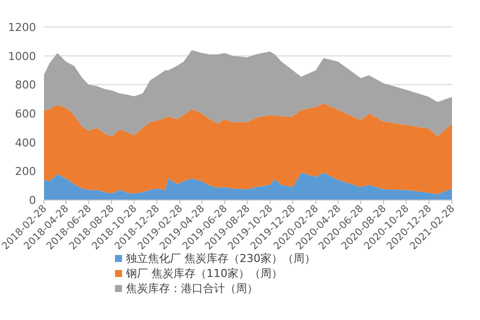 The width and height of the screenshot is (480, 320). What do you see at coordinates (22, 56) in the screenshot?
I see `y-tick-label: 1000` at bounding box center [22, 56].